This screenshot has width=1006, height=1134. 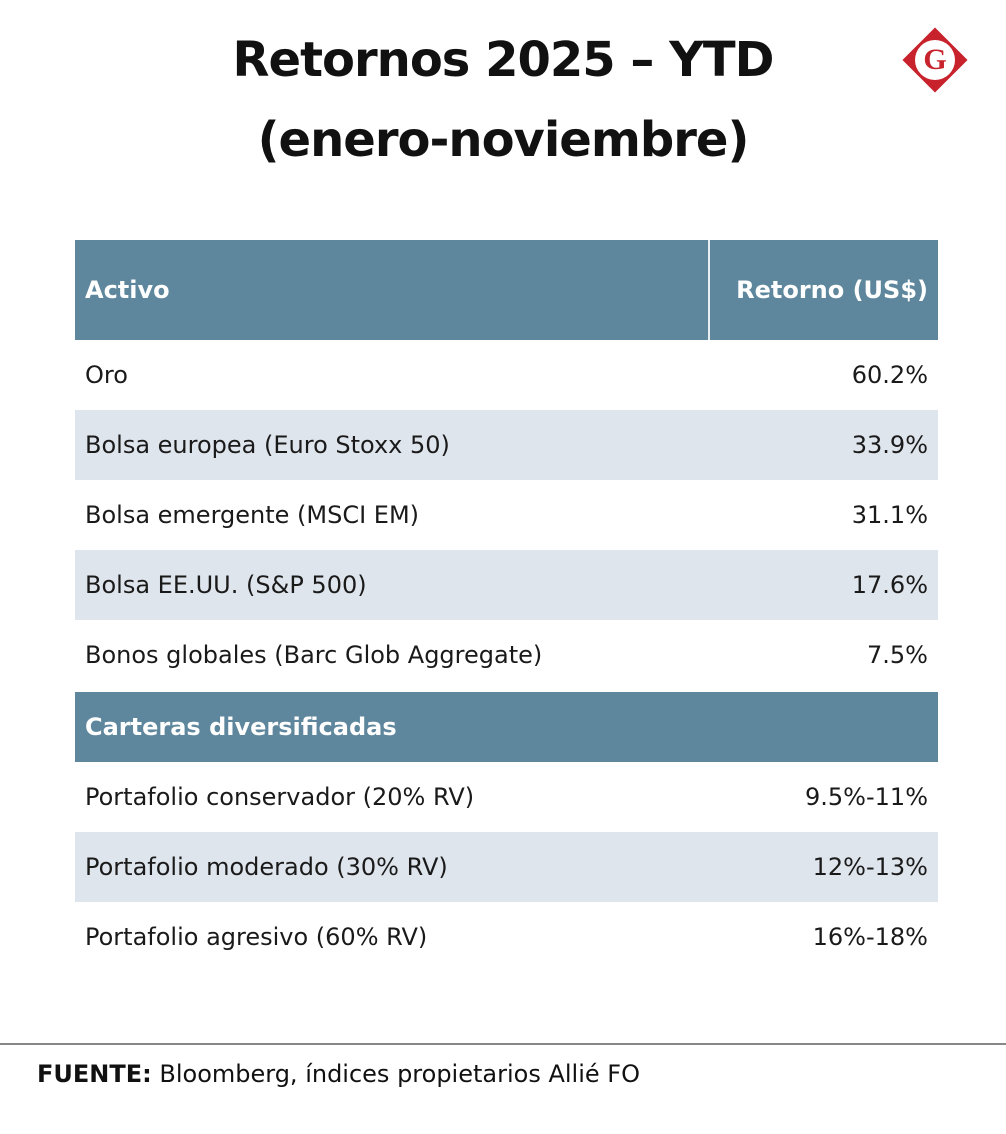 I want to click on title-line: (enero-noviembre), so click(x=503, y=140).